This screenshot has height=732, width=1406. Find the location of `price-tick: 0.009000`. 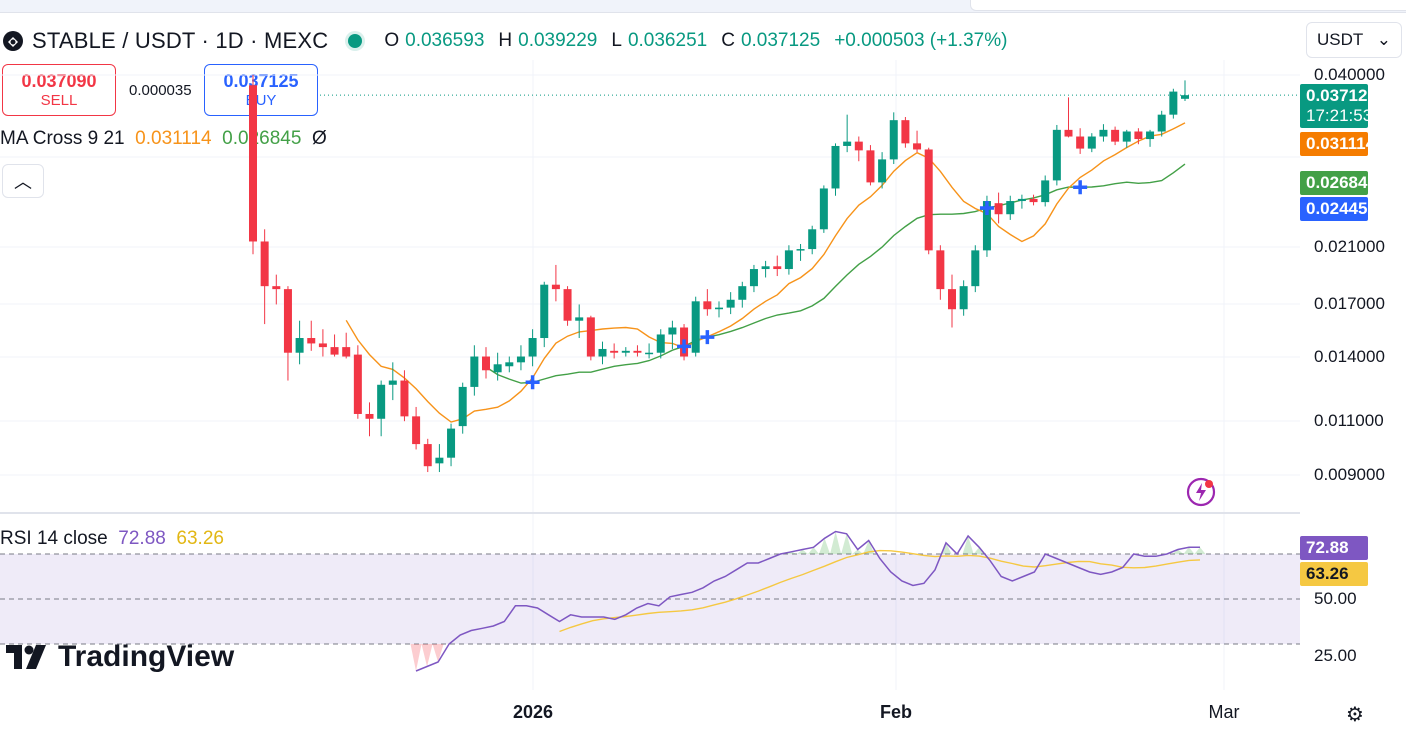

price-tick: 0.009000 is located at coordinates (1349, 474).